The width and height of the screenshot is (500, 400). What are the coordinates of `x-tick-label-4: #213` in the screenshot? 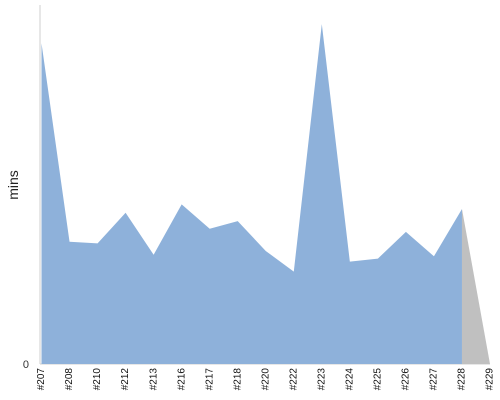 It's located at (153, 379).